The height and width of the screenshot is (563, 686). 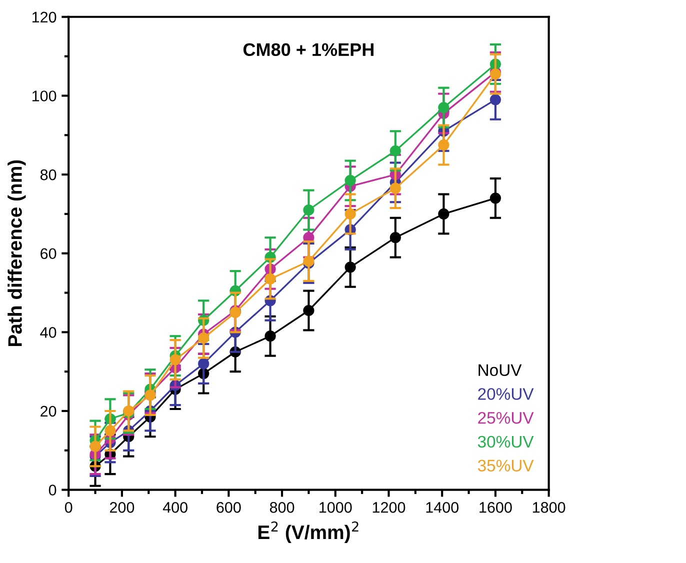 I want to click on x-tick-label: 200, so click(x=122, y=507).